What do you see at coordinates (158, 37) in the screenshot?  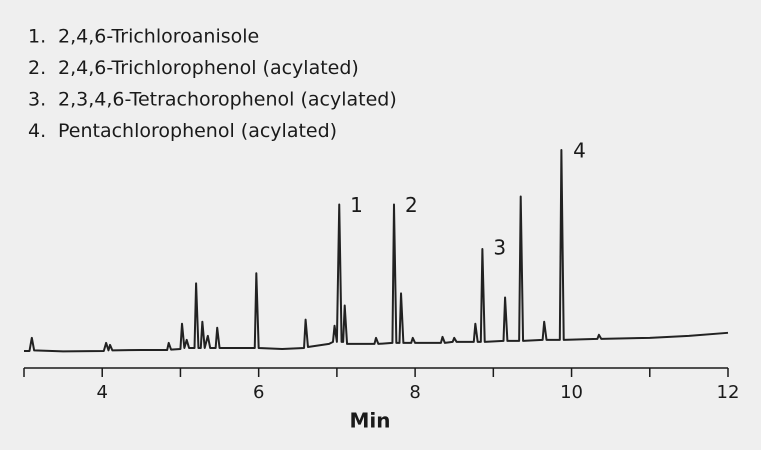 I see `legend-name: 2,4,6-Trichloroanisole` at bounding box center [158, 37].